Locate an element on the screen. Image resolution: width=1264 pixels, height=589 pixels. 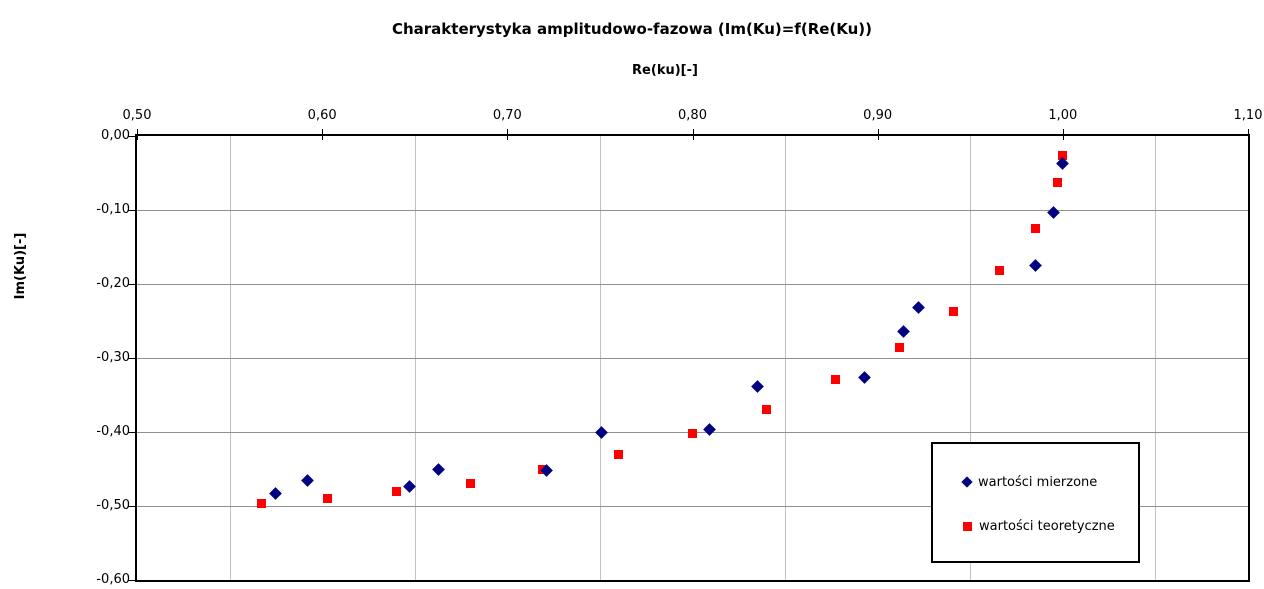
x-tick-label: 0,50 is located at coordinates (137, 115).